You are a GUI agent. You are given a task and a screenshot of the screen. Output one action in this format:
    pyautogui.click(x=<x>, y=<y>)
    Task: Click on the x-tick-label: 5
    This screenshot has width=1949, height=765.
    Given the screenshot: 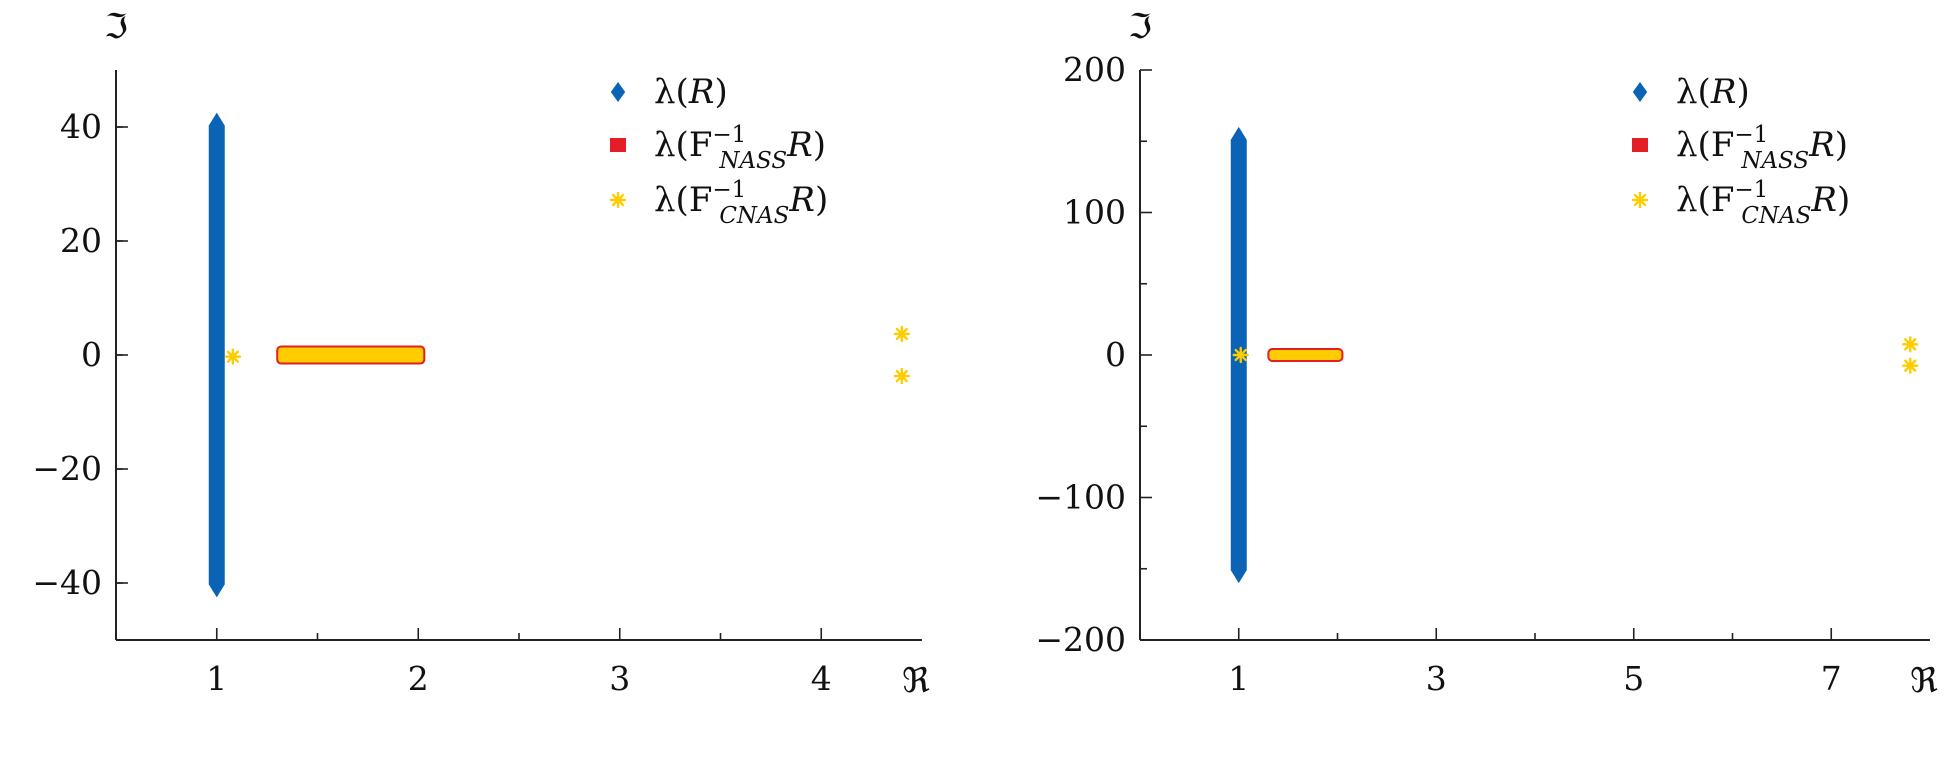 What is the action you would take?
    pyautogui.click(x=1633, y=678)
    